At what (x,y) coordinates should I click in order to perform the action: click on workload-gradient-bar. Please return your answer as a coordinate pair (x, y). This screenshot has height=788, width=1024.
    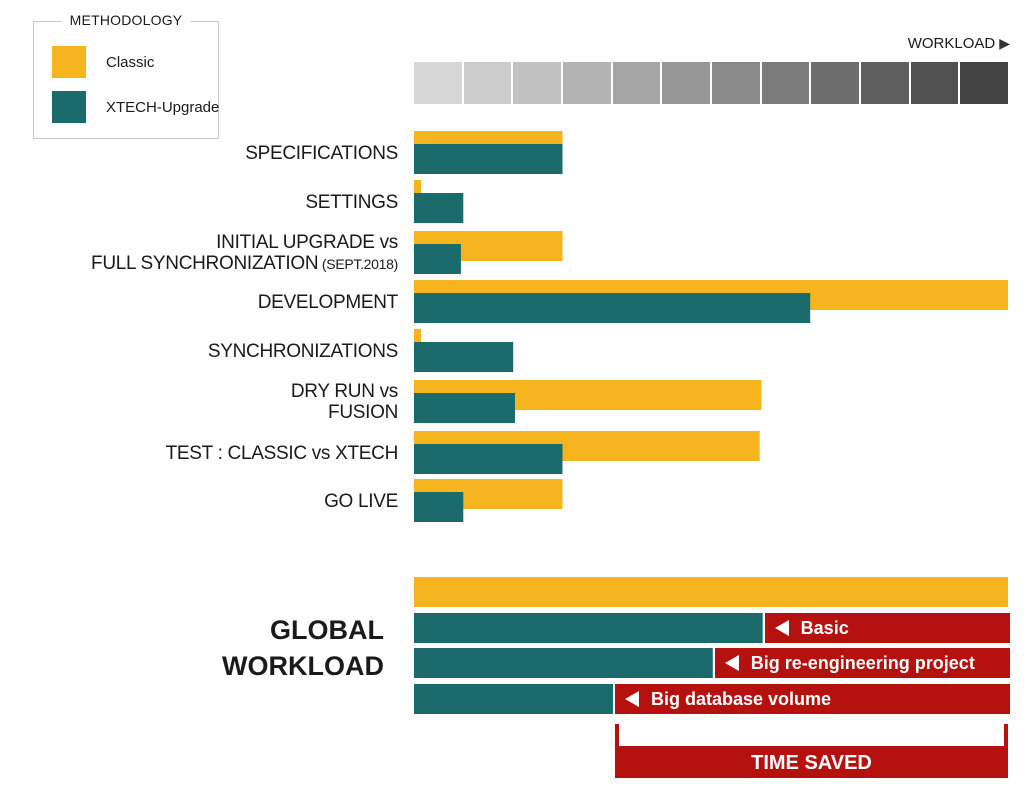
    Looking at the image, I should click on (711, 83).